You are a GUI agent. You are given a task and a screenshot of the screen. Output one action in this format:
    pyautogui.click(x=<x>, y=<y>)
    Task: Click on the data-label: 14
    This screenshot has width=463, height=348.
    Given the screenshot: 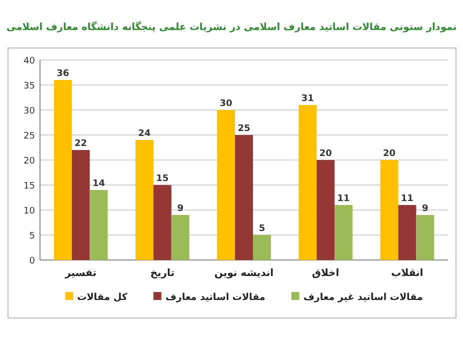 What is the action you would take?
    pyautogui.click(x=99, y=184)
    